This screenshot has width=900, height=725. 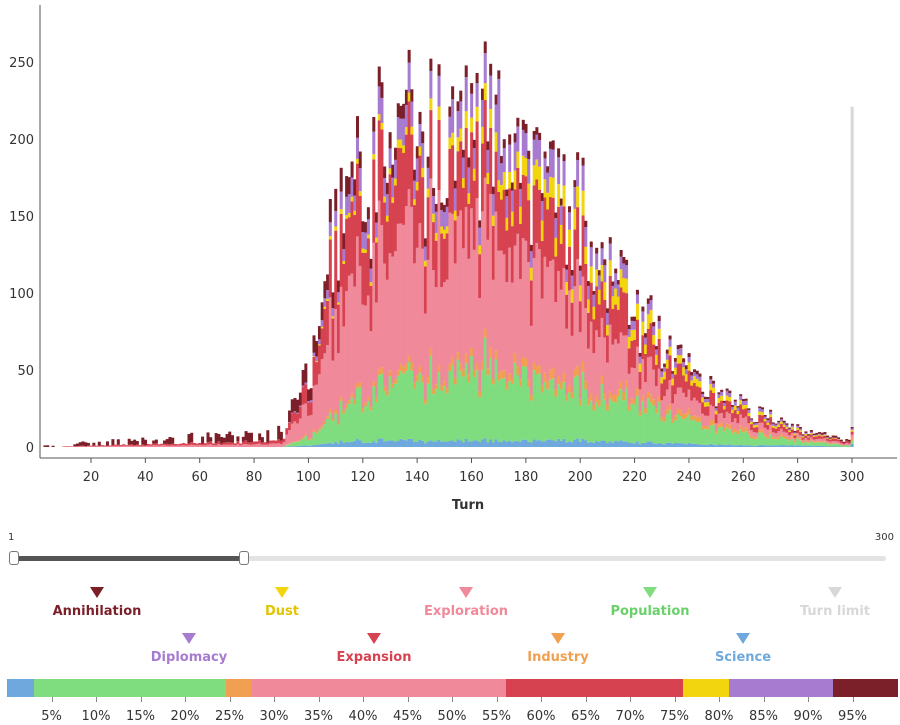 I want to click on share-segment-expansion, so click(x=595, y=688).